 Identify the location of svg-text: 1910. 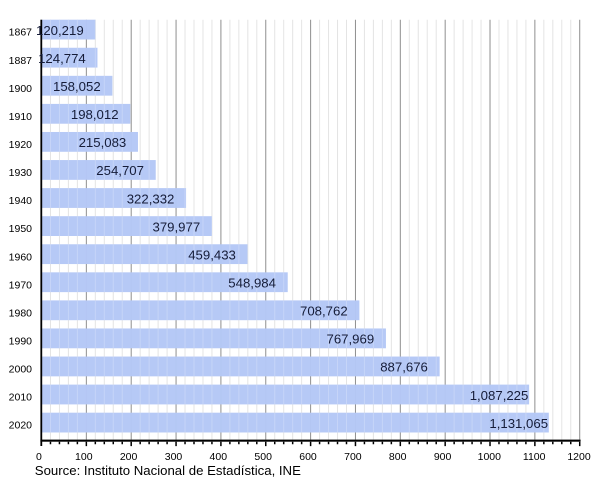
(21, 117).